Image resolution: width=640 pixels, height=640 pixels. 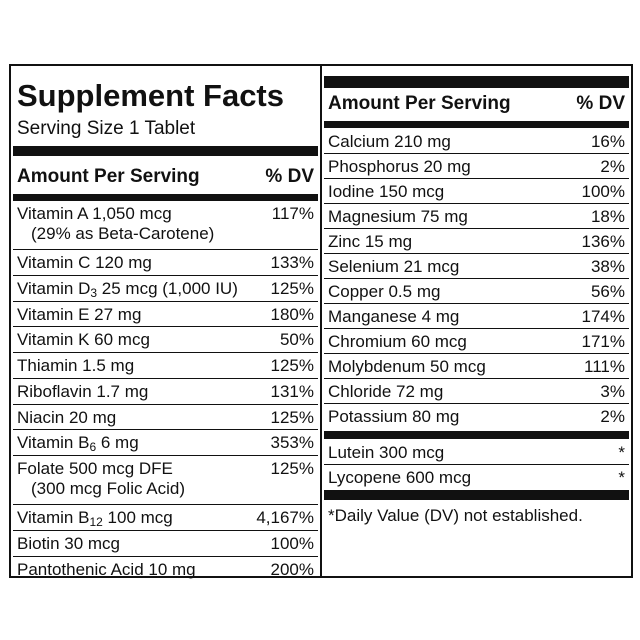 What do you see at coordinates (296, 340) in the screenshot?
I see `daily-value: 50%` at bounding box center [296, 340].